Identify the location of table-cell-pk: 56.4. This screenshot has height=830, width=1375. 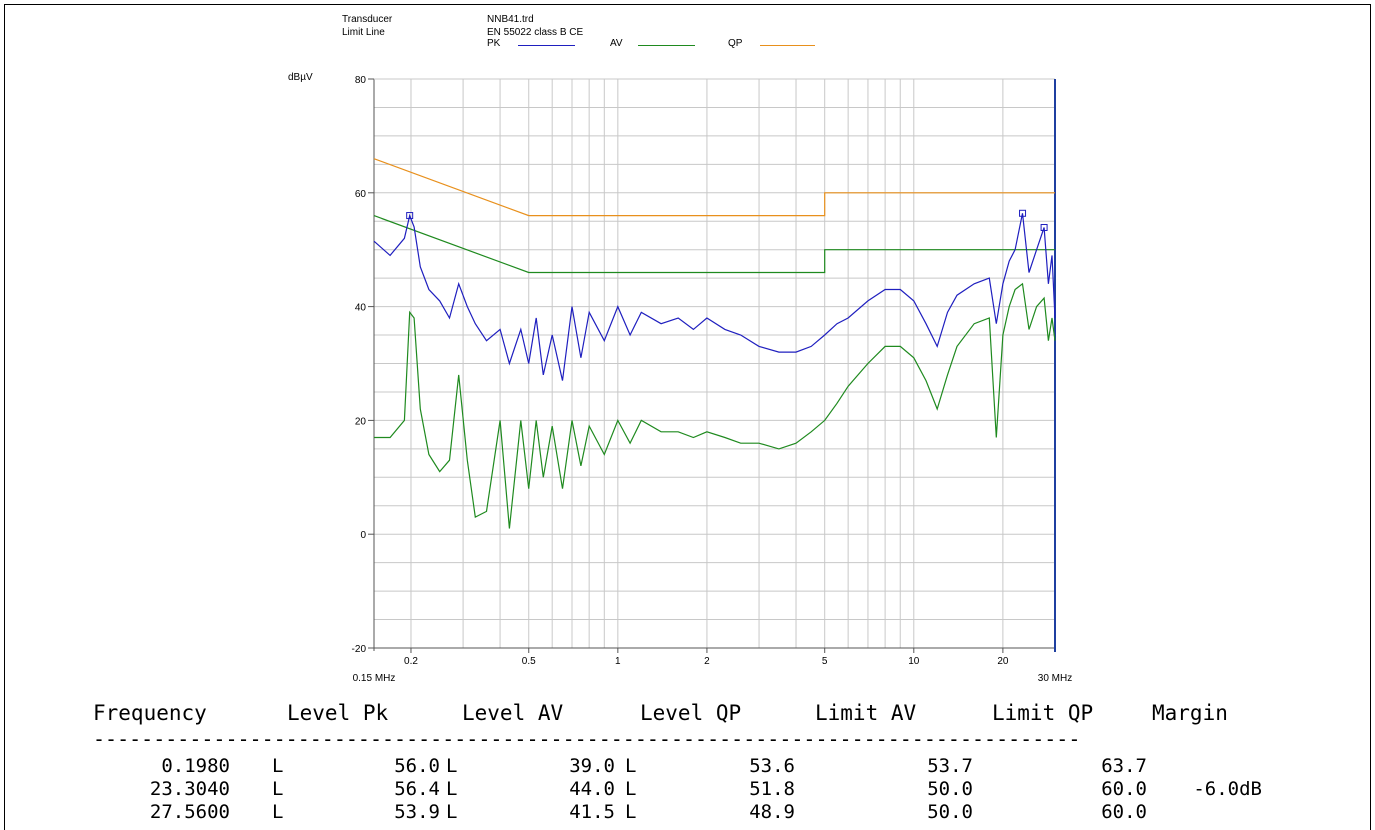
(417, 789).